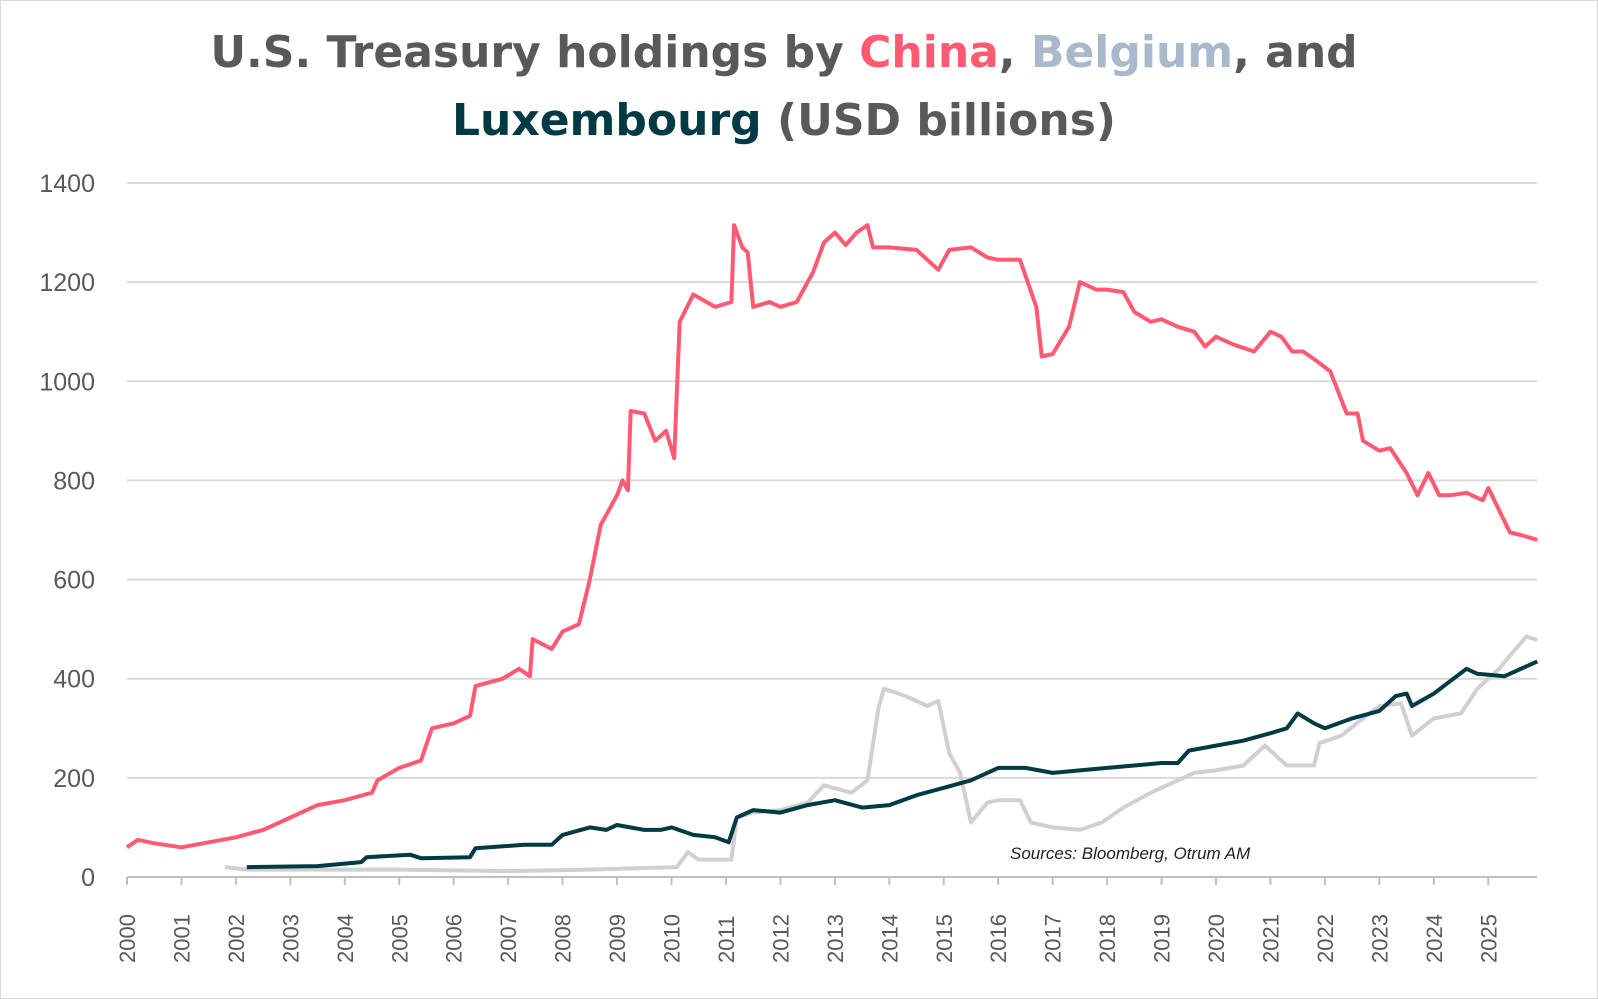 This screenshot has height=999, width=1598. Describe the element at coordinates (508, 938) in the screenshot. I see `x-tick-label: 2007` at that location.